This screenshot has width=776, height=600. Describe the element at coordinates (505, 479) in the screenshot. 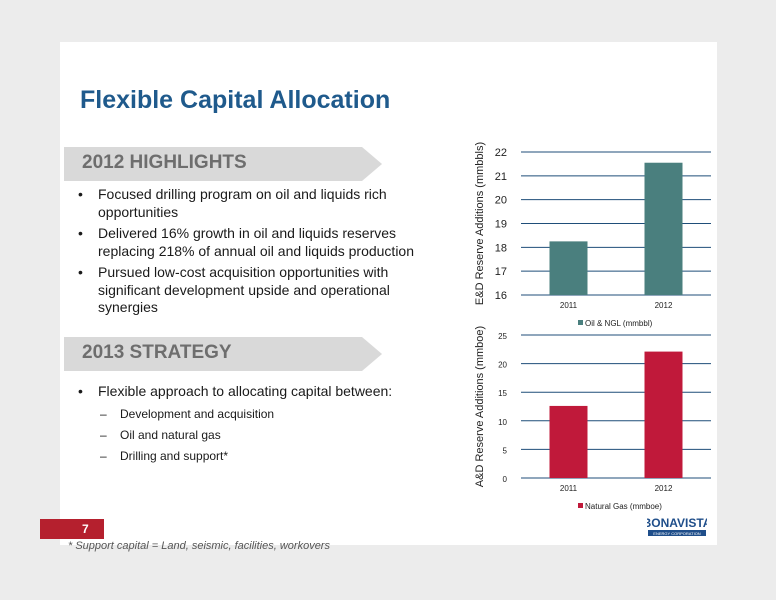

I see `y-tick-label: 0` at that location.